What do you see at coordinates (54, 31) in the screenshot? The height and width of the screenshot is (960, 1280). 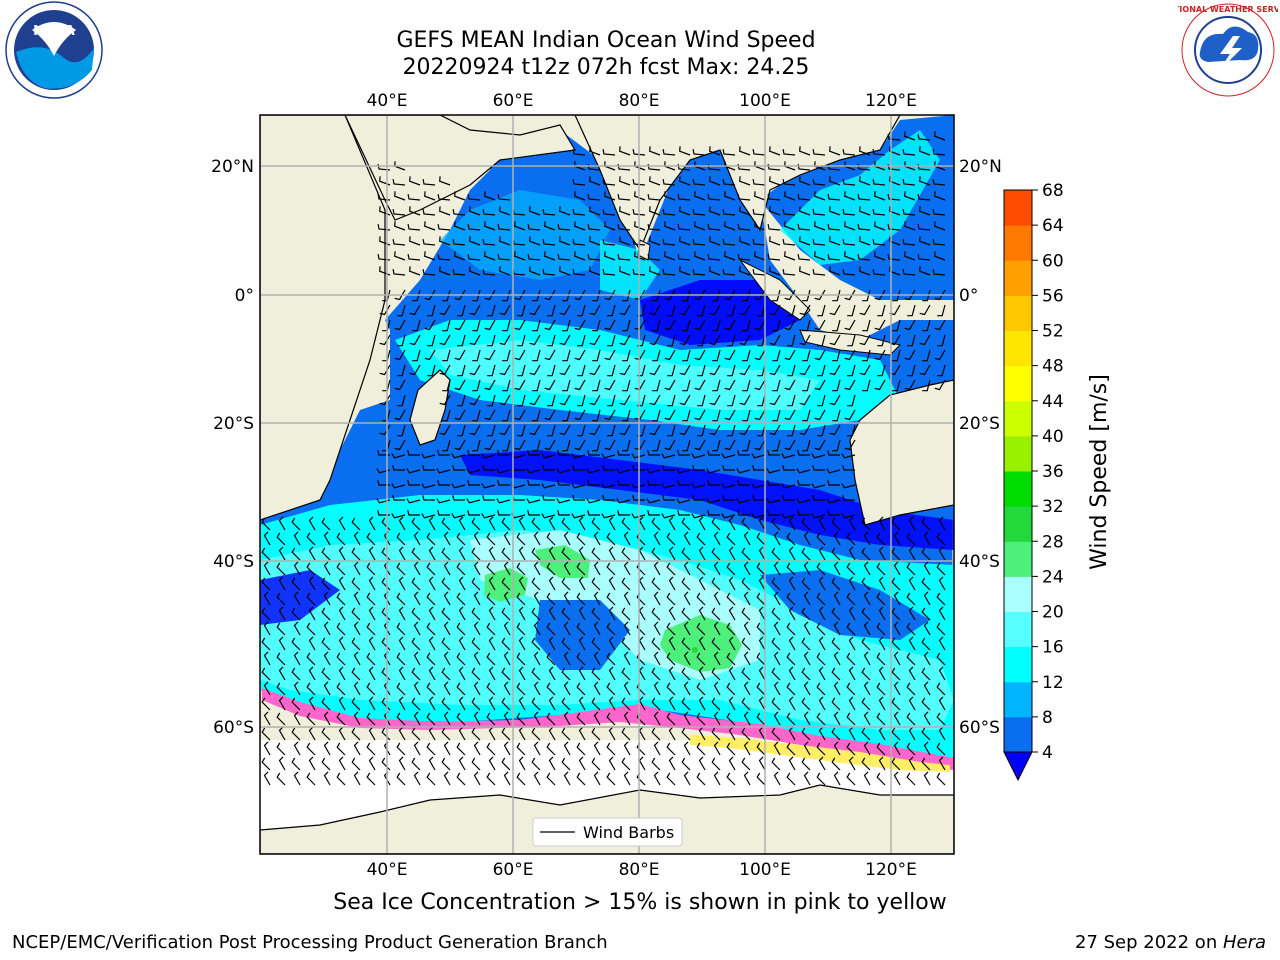 I see `noaa-logo-text: NOAA` at bounding box center [54, 31].